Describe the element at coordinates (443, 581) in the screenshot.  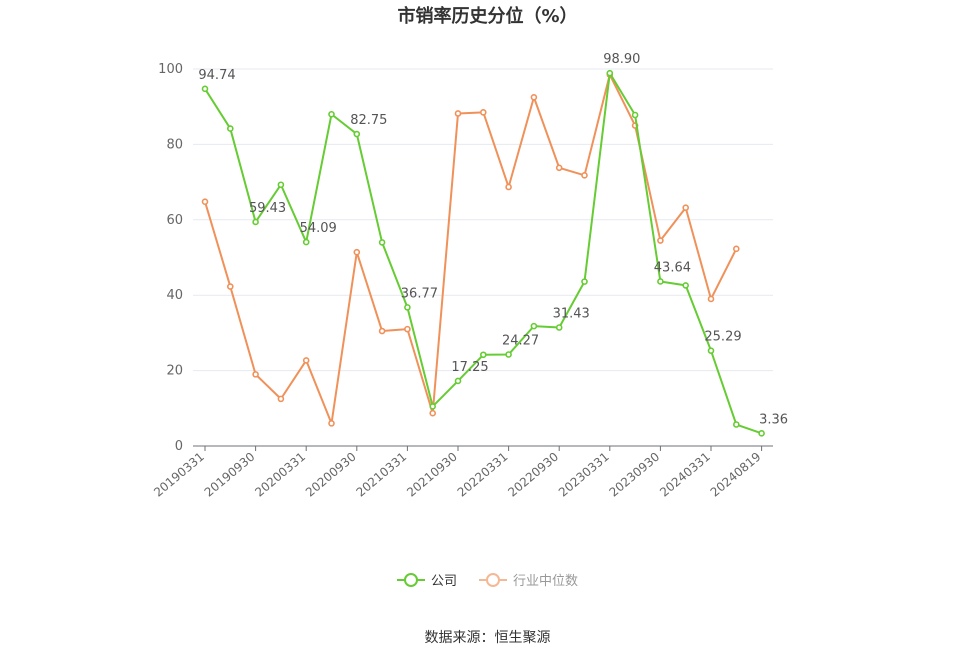
I see `legend-label-company: 公司` at that location.